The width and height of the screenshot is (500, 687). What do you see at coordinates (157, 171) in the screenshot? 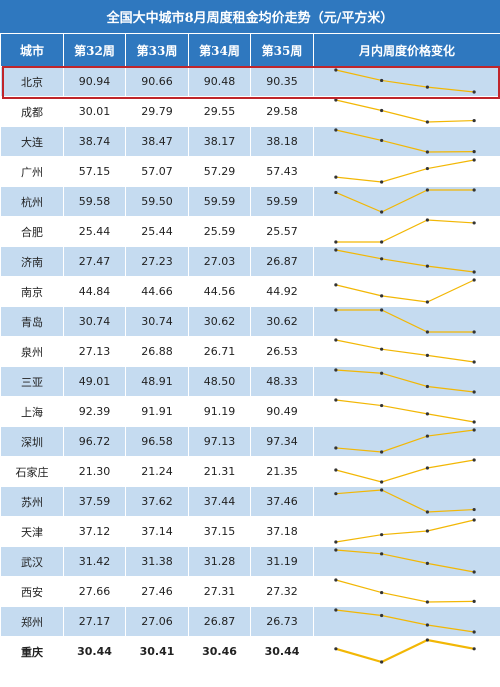
I see `value-cell: 57.07` at bounding box center [157, 171].